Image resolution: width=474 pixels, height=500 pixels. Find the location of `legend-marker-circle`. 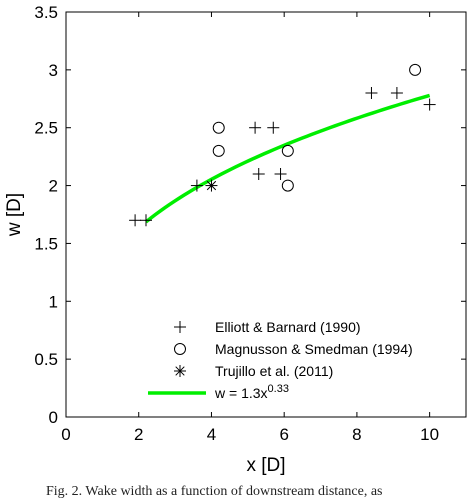

legend-marker-circle is located at coordinates (180, 349).